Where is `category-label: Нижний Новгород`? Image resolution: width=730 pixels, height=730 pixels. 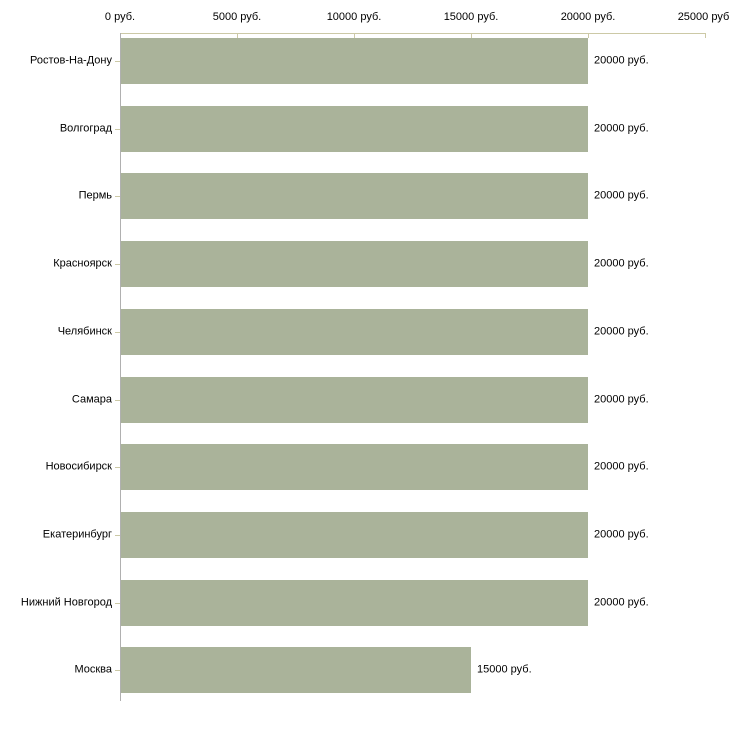 category-label: Нижний Новгород is located at coordinates (66, 602).